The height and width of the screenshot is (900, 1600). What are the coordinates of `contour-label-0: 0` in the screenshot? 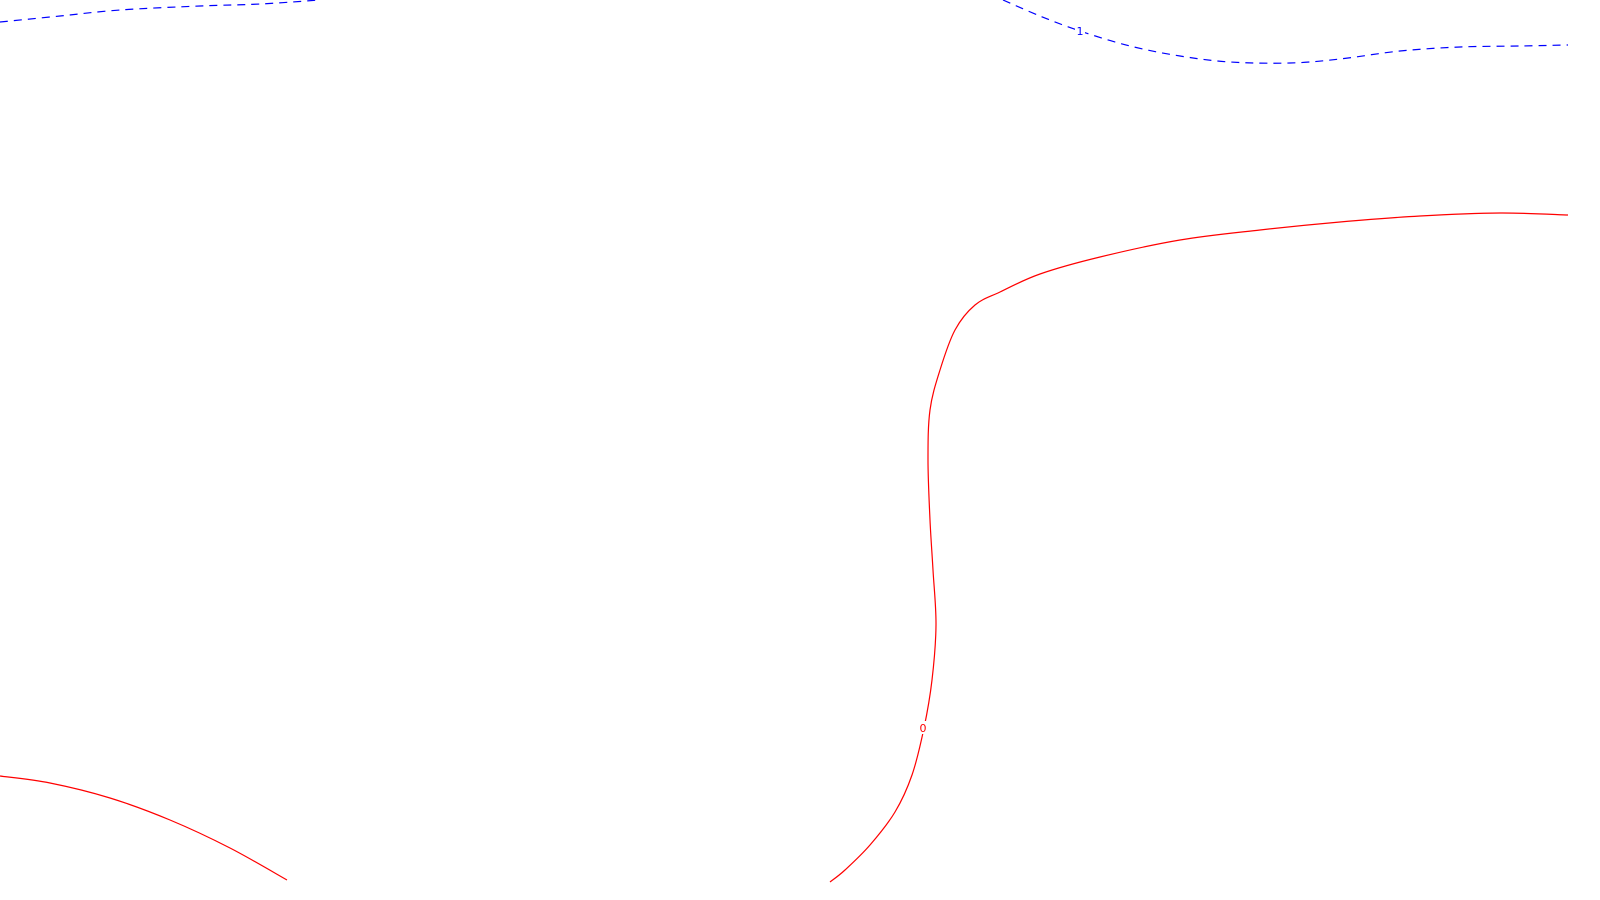 It's located at (923, 728).